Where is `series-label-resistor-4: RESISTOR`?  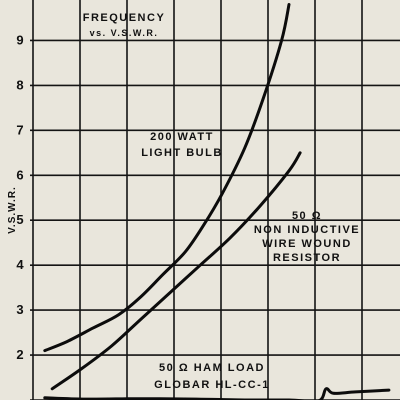 series-label-resistor-4: RESISTOR is located at coordinates (307, 258).